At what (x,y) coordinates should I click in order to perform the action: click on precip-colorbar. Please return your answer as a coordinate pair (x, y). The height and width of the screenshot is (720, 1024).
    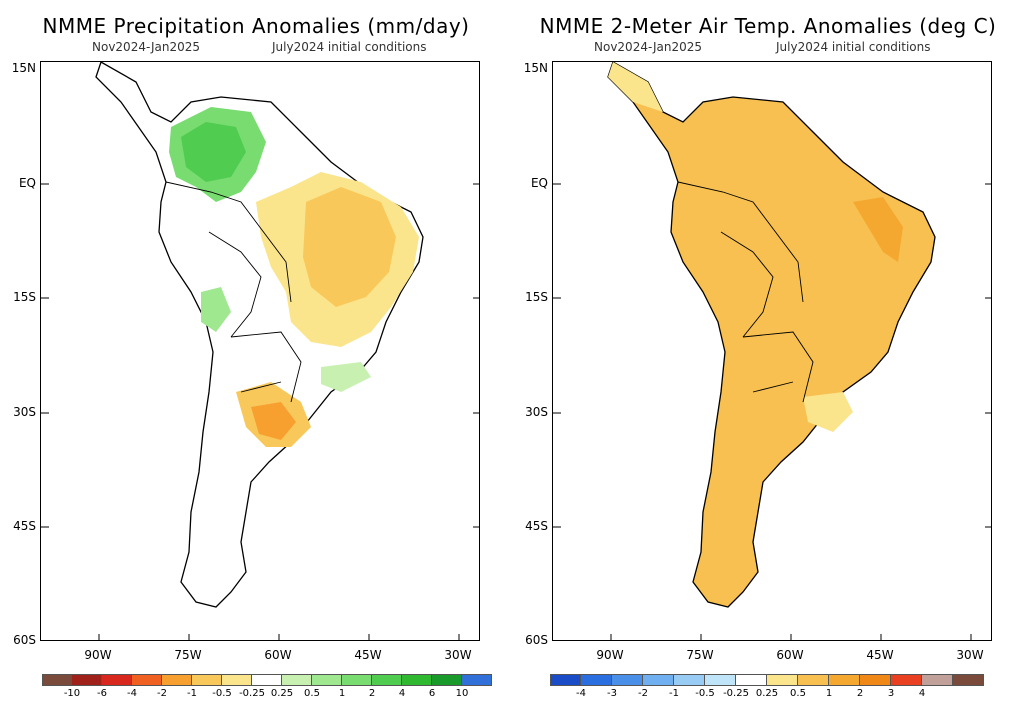
    Looking at the image, I should click on (267, 680).